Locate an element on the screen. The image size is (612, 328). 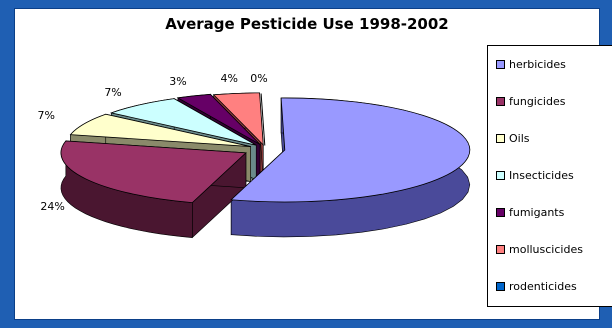
pie-label-rodenticides: 0% is located at coordinates (259, 79).